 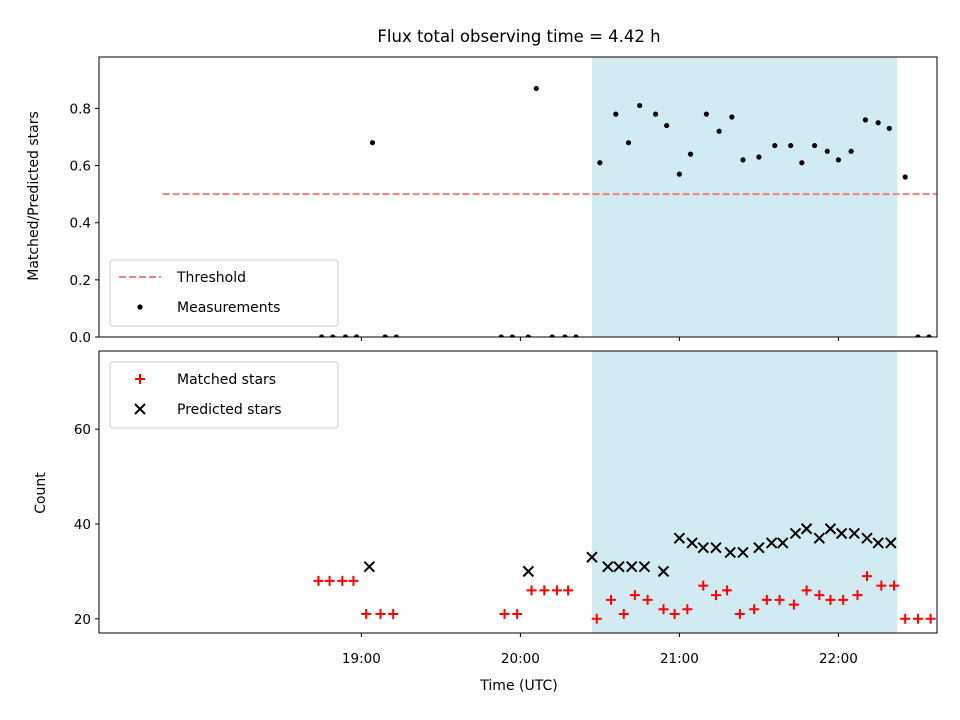 I want to click on legend-label: Measurements, so click(x=228, y=308).